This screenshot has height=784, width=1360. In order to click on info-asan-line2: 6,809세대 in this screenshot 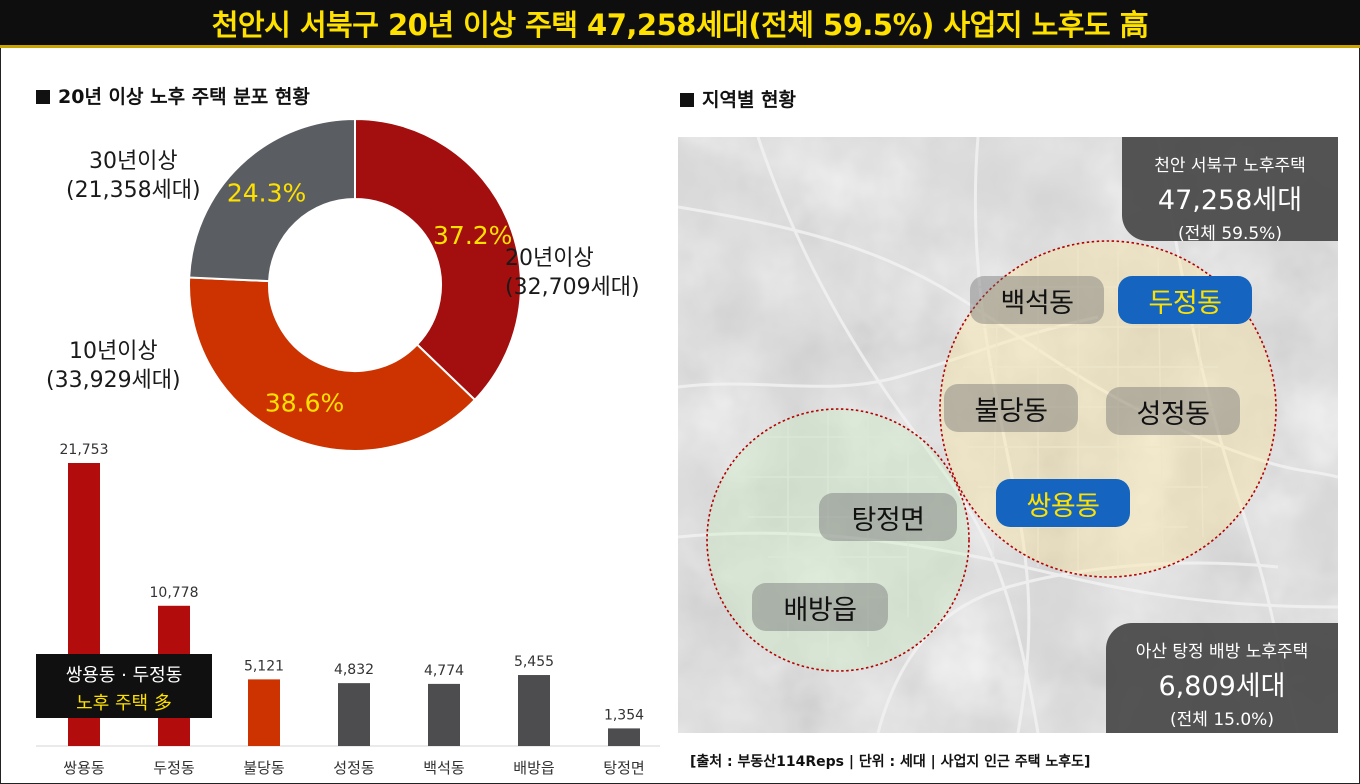, I will do `click(1222, 686)`.